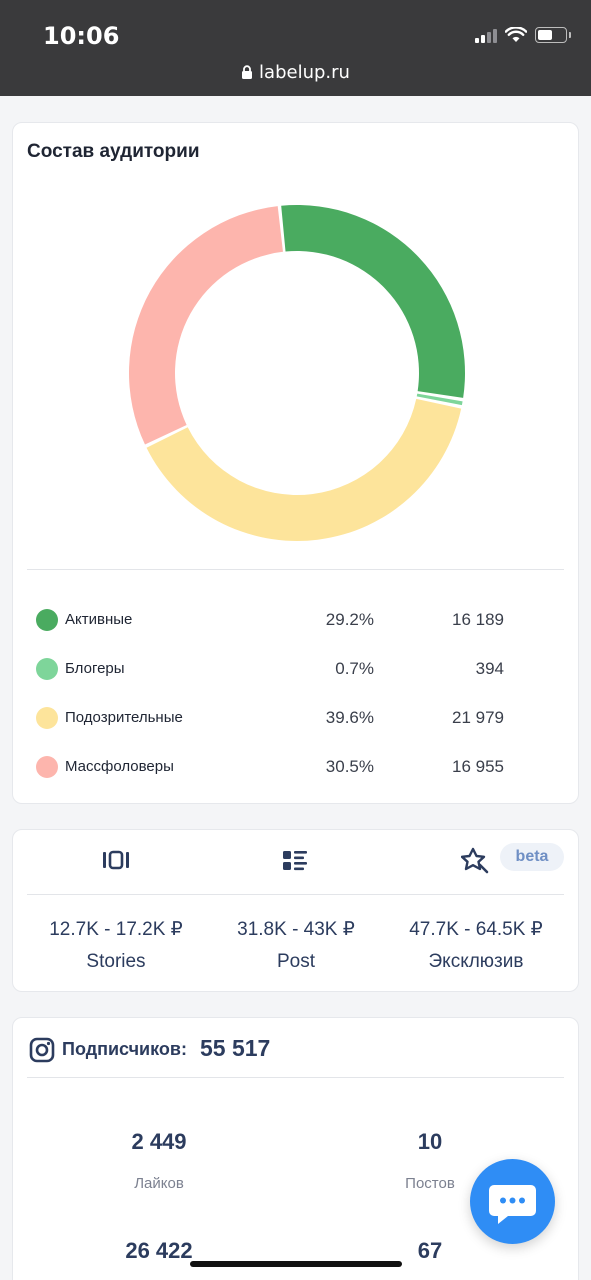 The image size is (591, 1280). Describe the element at coordinates (247, 72) in the screenshot. I see `lock-icon` at that location.